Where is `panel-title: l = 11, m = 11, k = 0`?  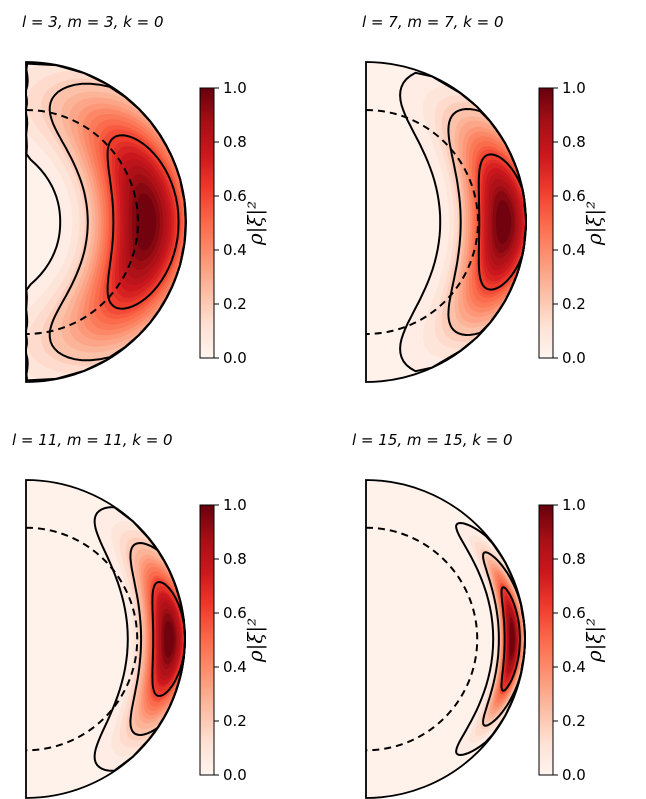
panel-title: l = 11, m = 11, k = 0 is located at coordinates (92, 440).